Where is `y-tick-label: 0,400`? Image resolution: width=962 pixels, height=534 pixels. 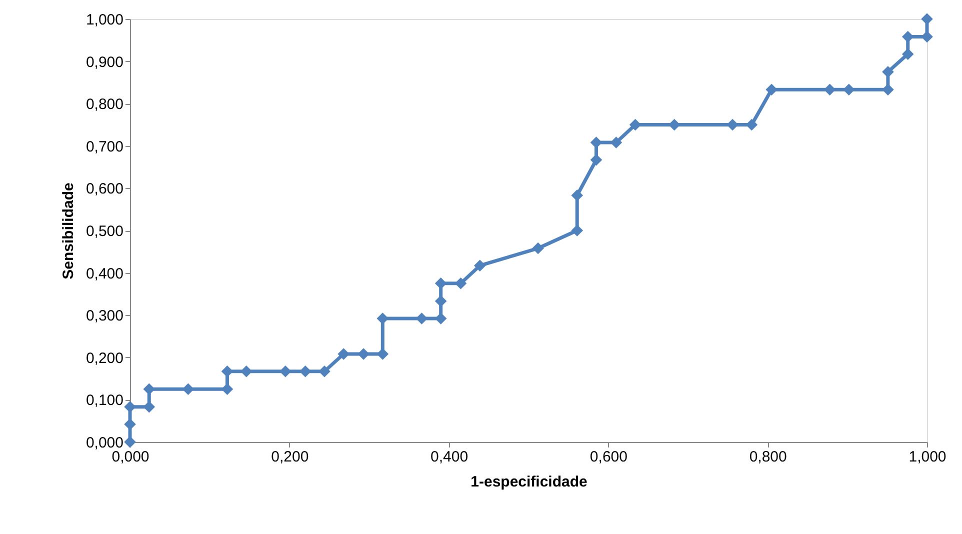
y-tick-label: 0,400 is located at coordinates (105, 273).